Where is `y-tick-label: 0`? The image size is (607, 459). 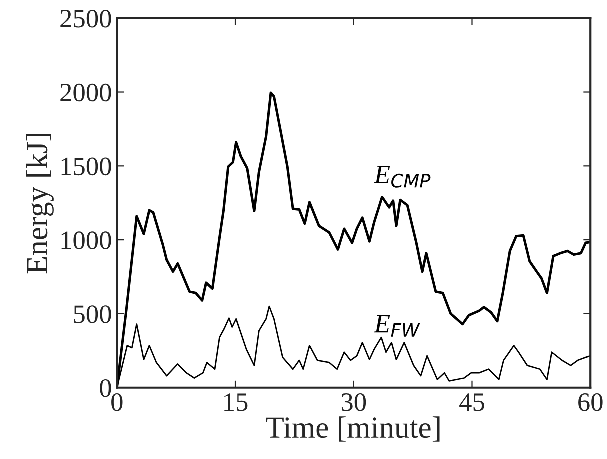
y-tick-label: 0 is located at coordinates (106, 388).